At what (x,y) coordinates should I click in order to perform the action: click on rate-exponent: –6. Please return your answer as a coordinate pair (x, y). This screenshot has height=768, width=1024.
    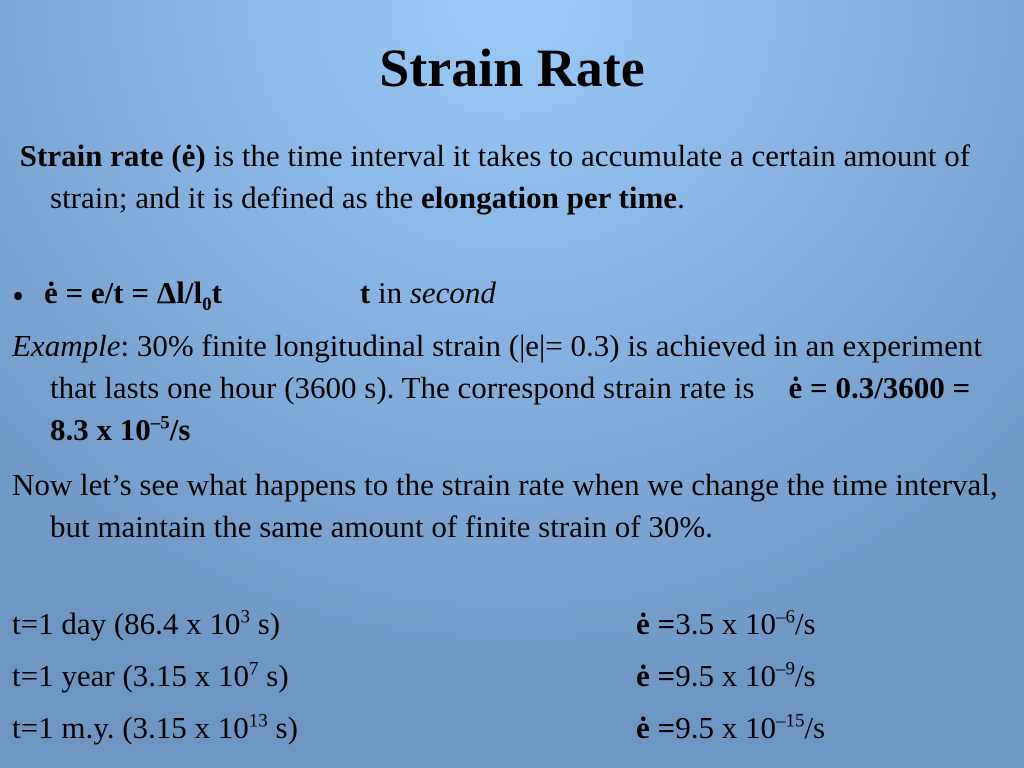
    Looking at the image, I should click on (785, 617).